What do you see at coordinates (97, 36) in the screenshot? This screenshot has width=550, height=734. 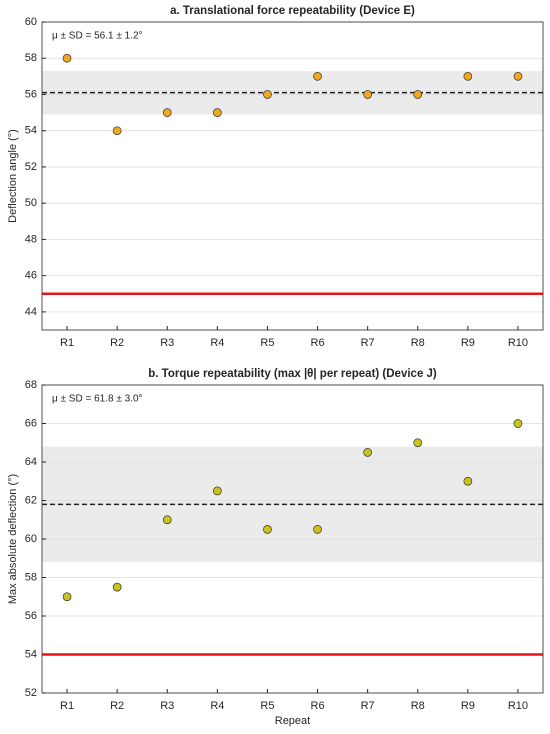 I see `annotation: μ ± SD = 56.1 ± 1.2°` at bounding box center [97, 36].